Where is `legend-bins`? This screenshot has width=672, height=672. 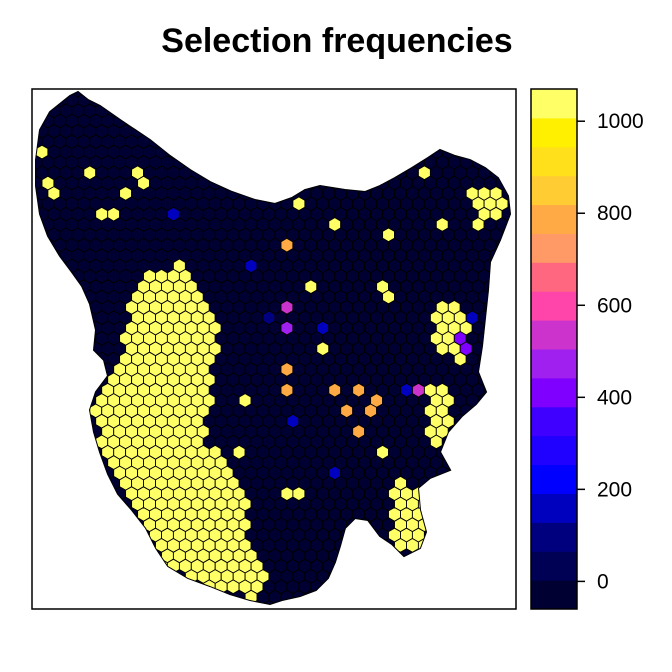 legend-bins is located at coordinates (554, 349).